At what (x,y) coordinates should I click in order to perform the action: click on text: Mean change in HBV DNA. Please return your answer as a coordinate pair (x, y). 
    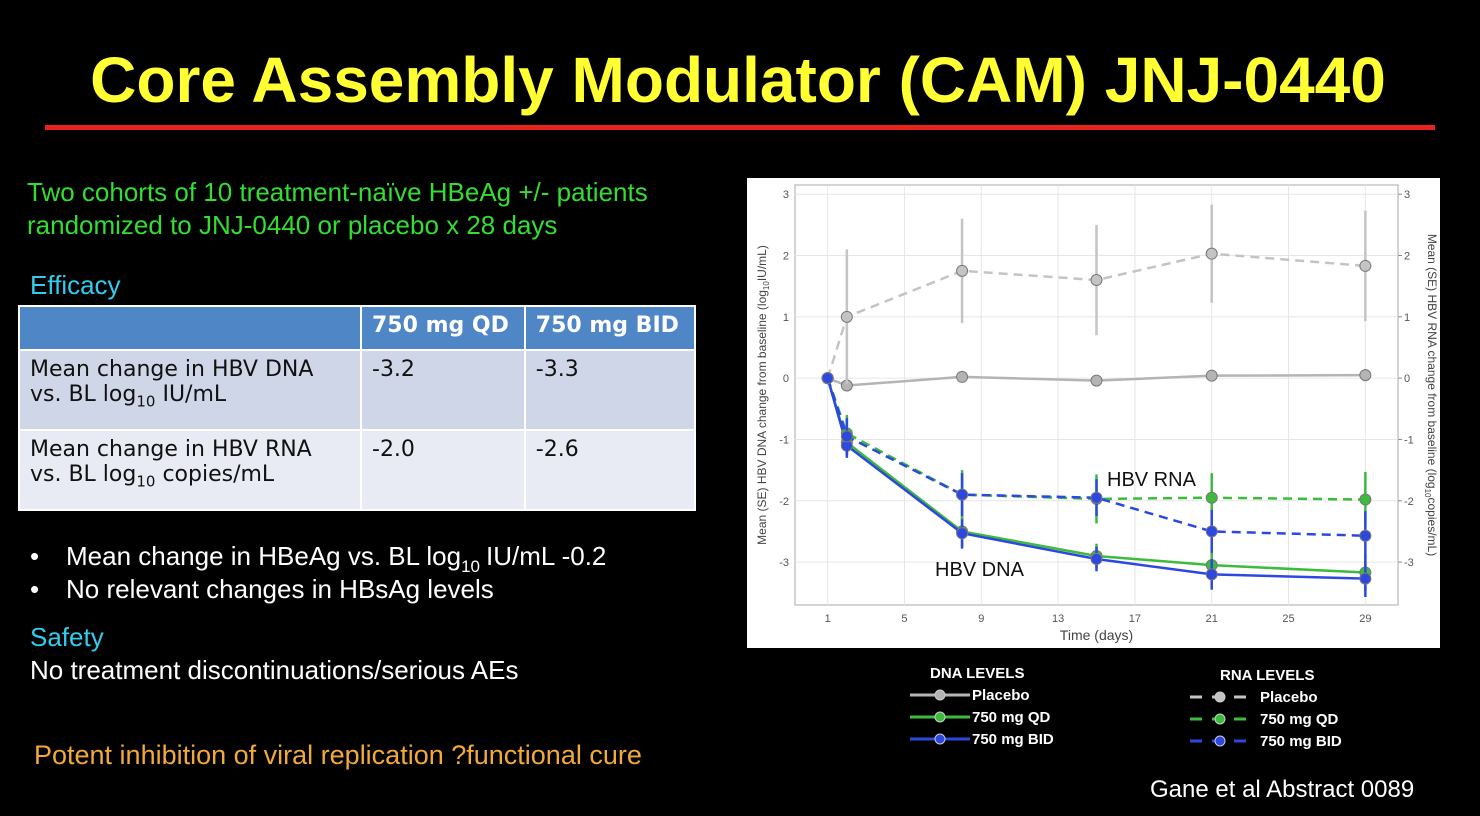
    Looking at the image, I should click on (172, 369).